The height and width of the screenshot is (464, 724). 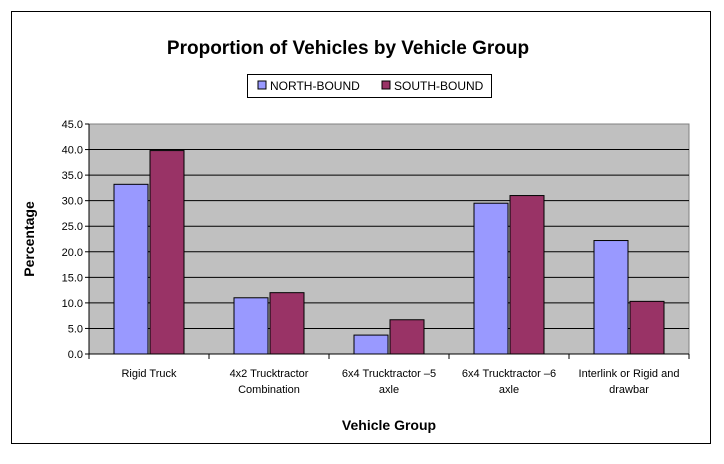 I want to click on y-axis-ticks: 0.0 5.0 10.0 15.0 20.0 25.0 30.0 35.0 40.0 45.0, so click(x=75, y=240).